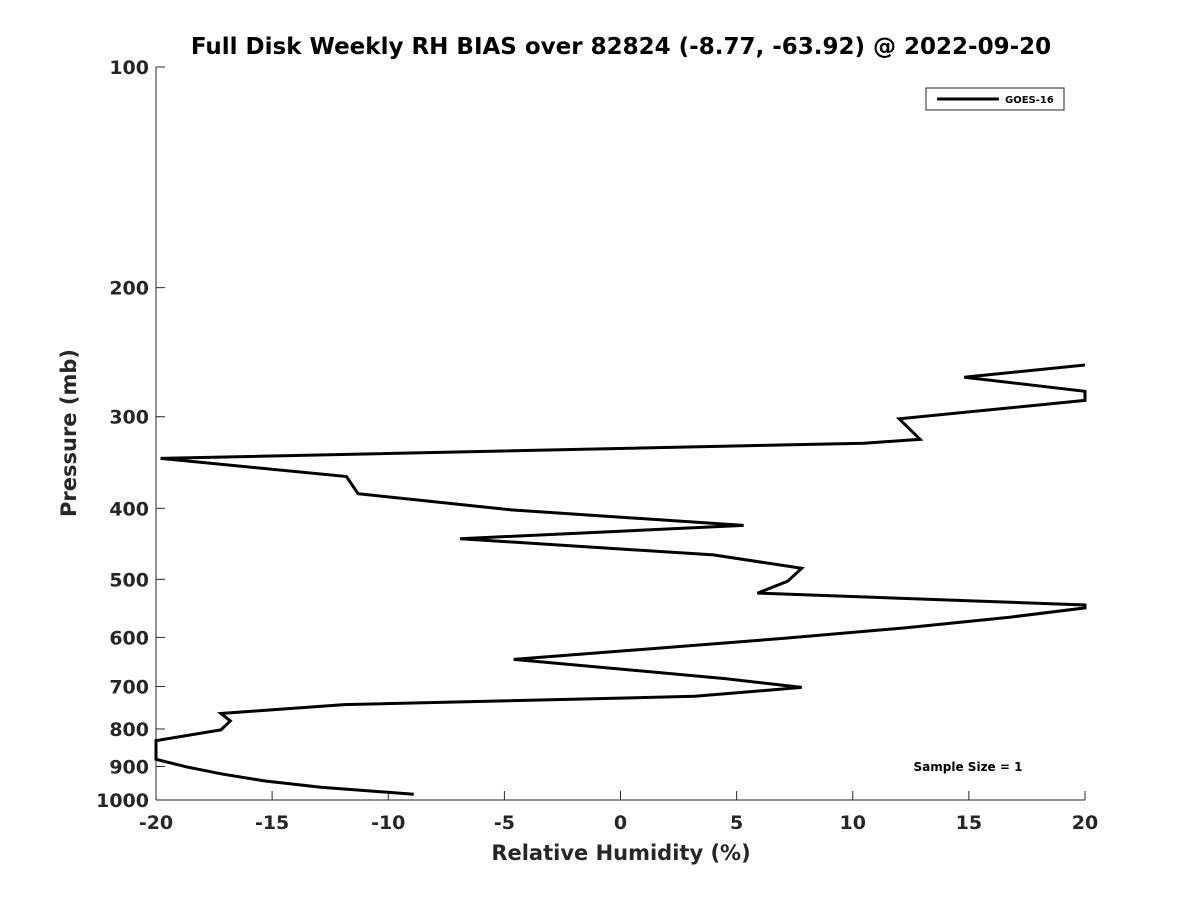  Describe the element at coordinates (129, 638) in the screenshot. I see `y-tick-label: 600` at that location.